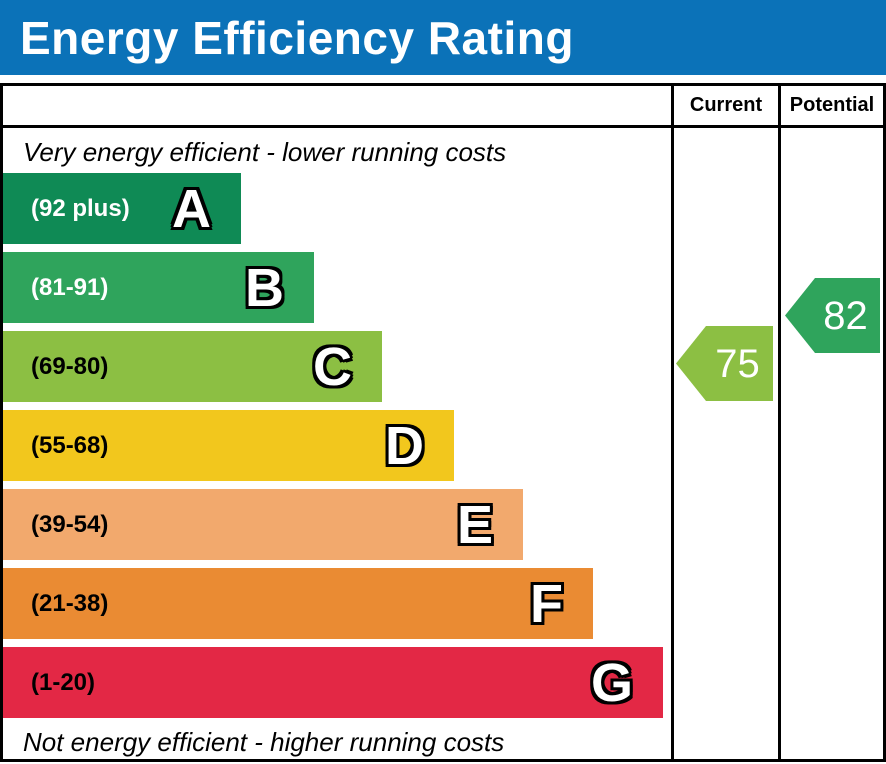 This screenshot has width=886, height=764. Describe the element at coordinates (191, 208) in the screenshot. I see `band-a-letter: A` at that location.